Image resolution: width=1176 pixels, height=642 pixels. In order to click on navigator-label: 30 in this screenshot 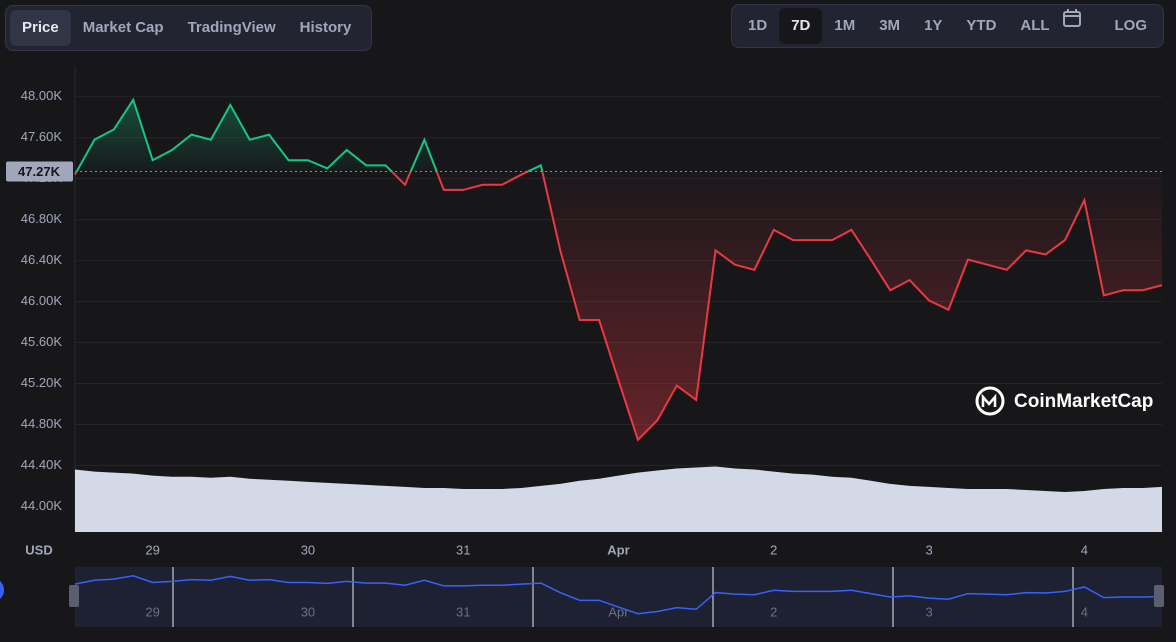, I will do `click(308, 611)`.